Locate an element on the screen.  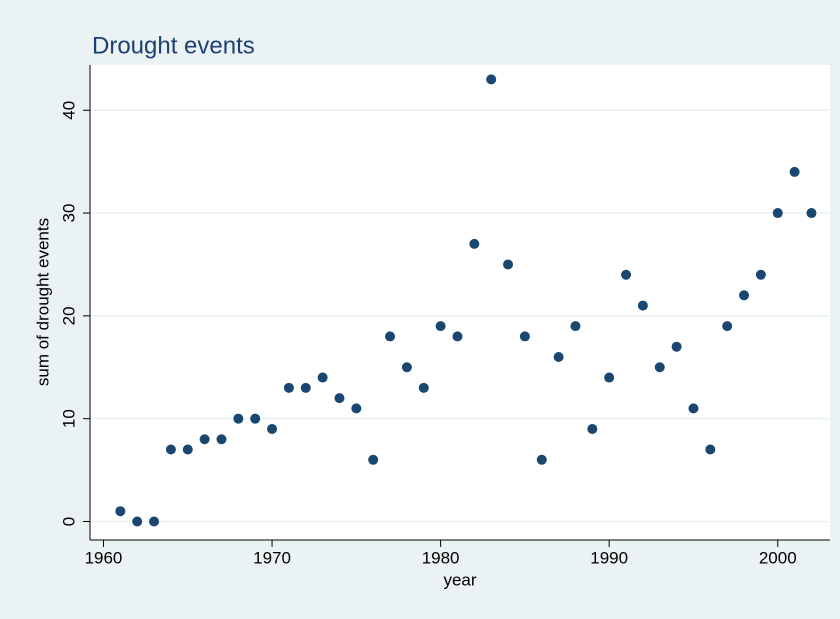
chart-title: Drought events is located at coordinates (173, 45).